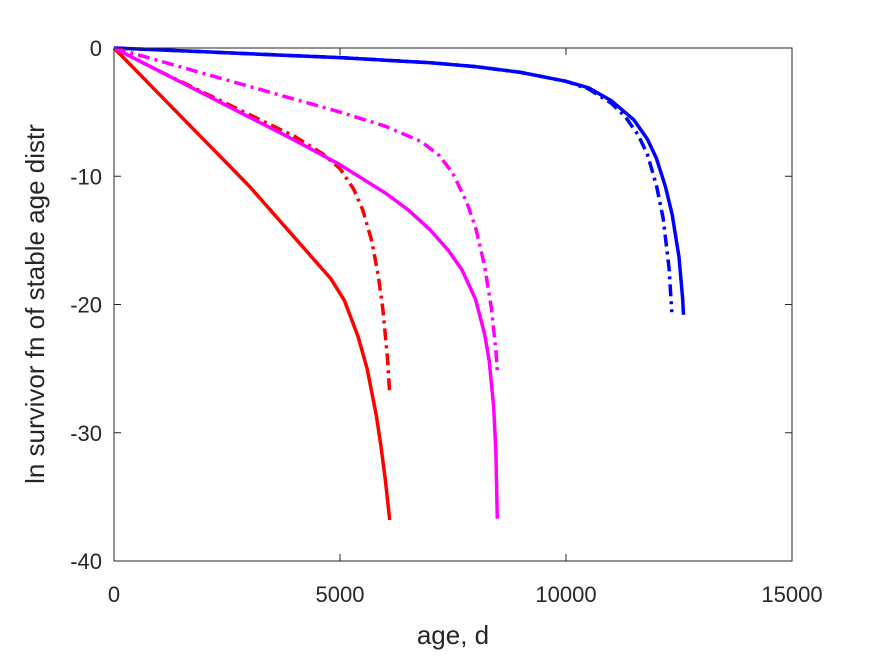 This screenshot has height=656, width=875. What do you see at coordinates (565, 594) in the screenshot?
I see `x-tick-label: 10000` at bounding box center [565, 594].